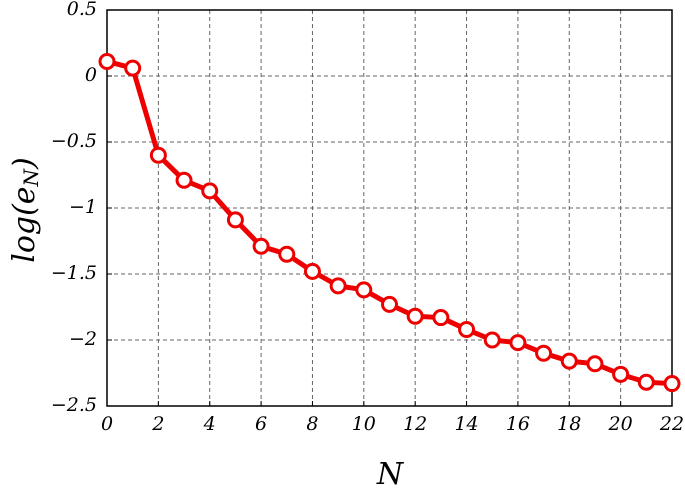  Describe the element at coordinates (107, 424) in the screenshot. I see `x-tick-label: 0` at that location.